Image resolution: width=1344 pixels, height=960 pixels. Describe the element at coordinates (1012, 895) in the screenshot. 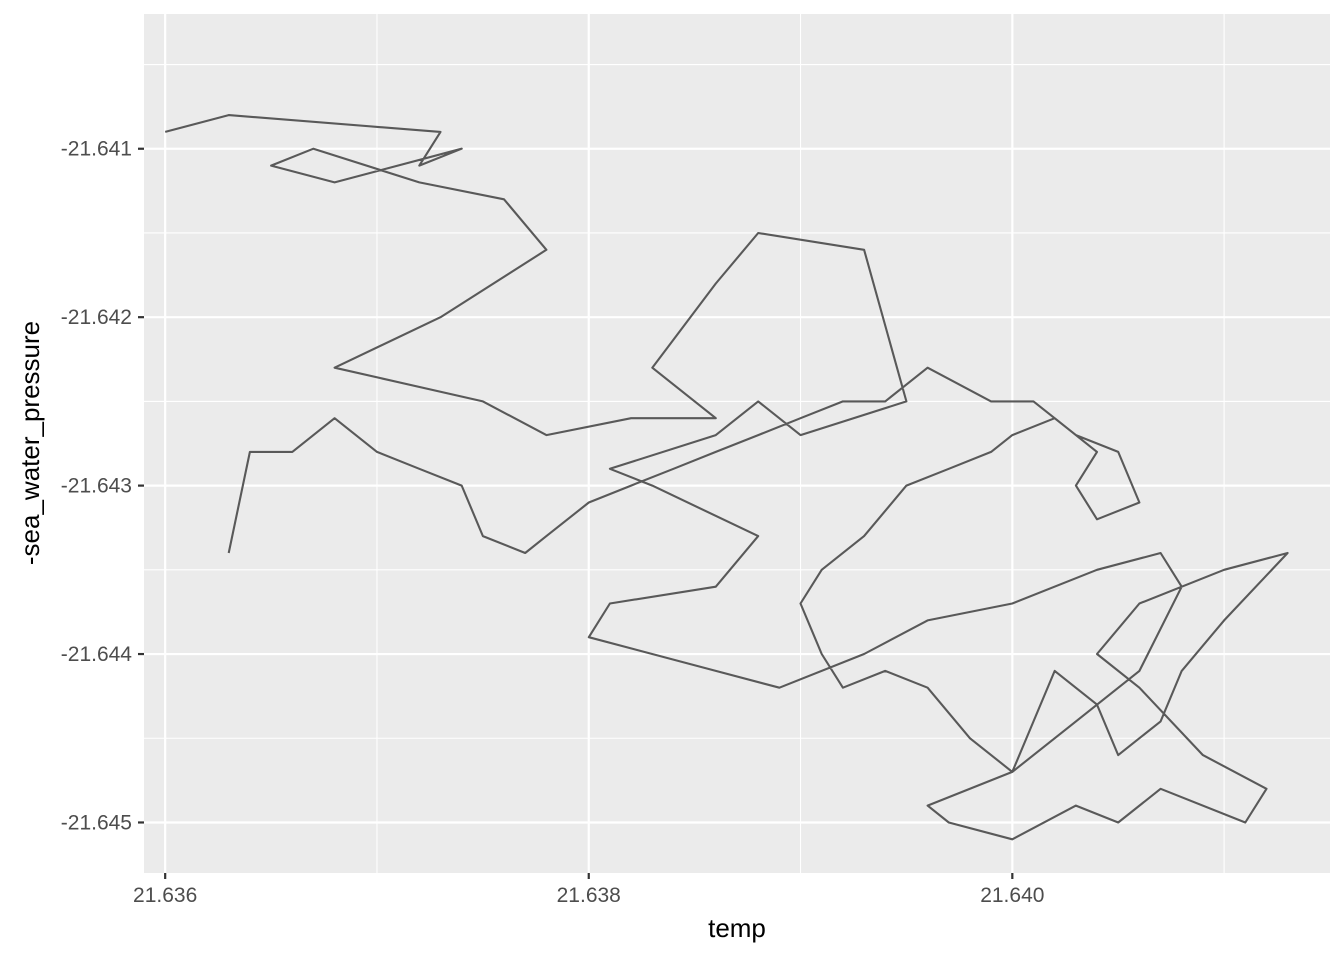

I see `x-tick-label: 21.640` at that location.